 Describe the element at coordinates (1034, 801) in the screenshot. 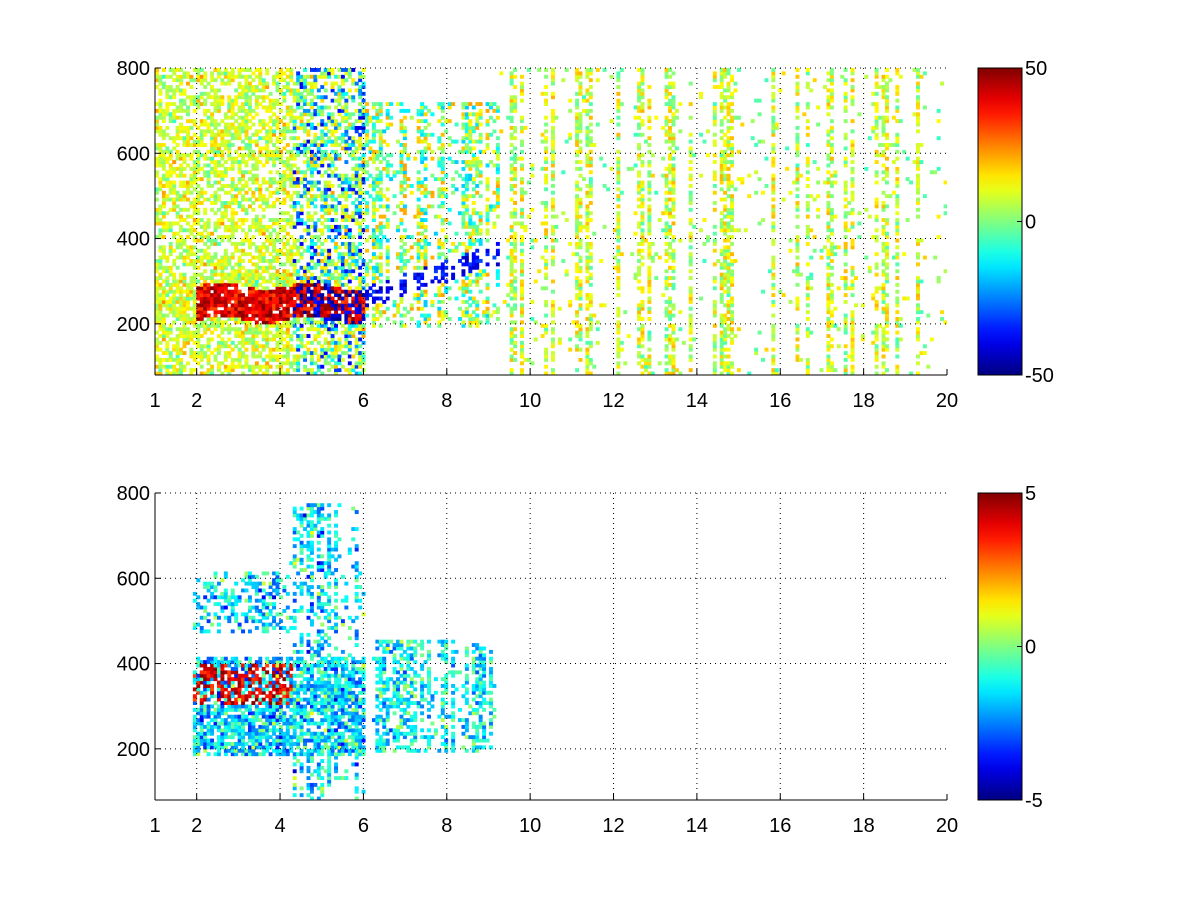

I see `colorbar-tick-label: -5` at that location.